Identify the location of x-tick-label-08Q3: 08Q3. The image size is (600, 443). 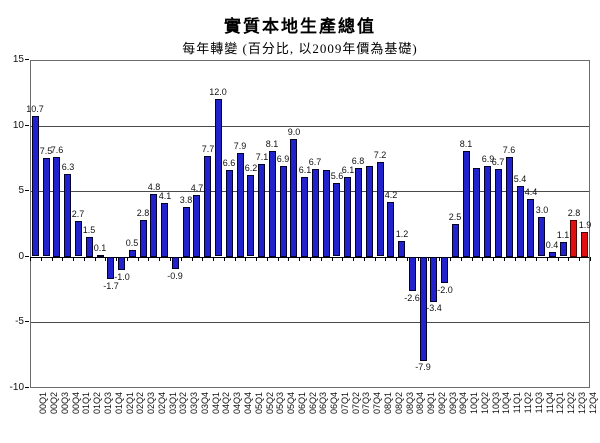
(410, 403).